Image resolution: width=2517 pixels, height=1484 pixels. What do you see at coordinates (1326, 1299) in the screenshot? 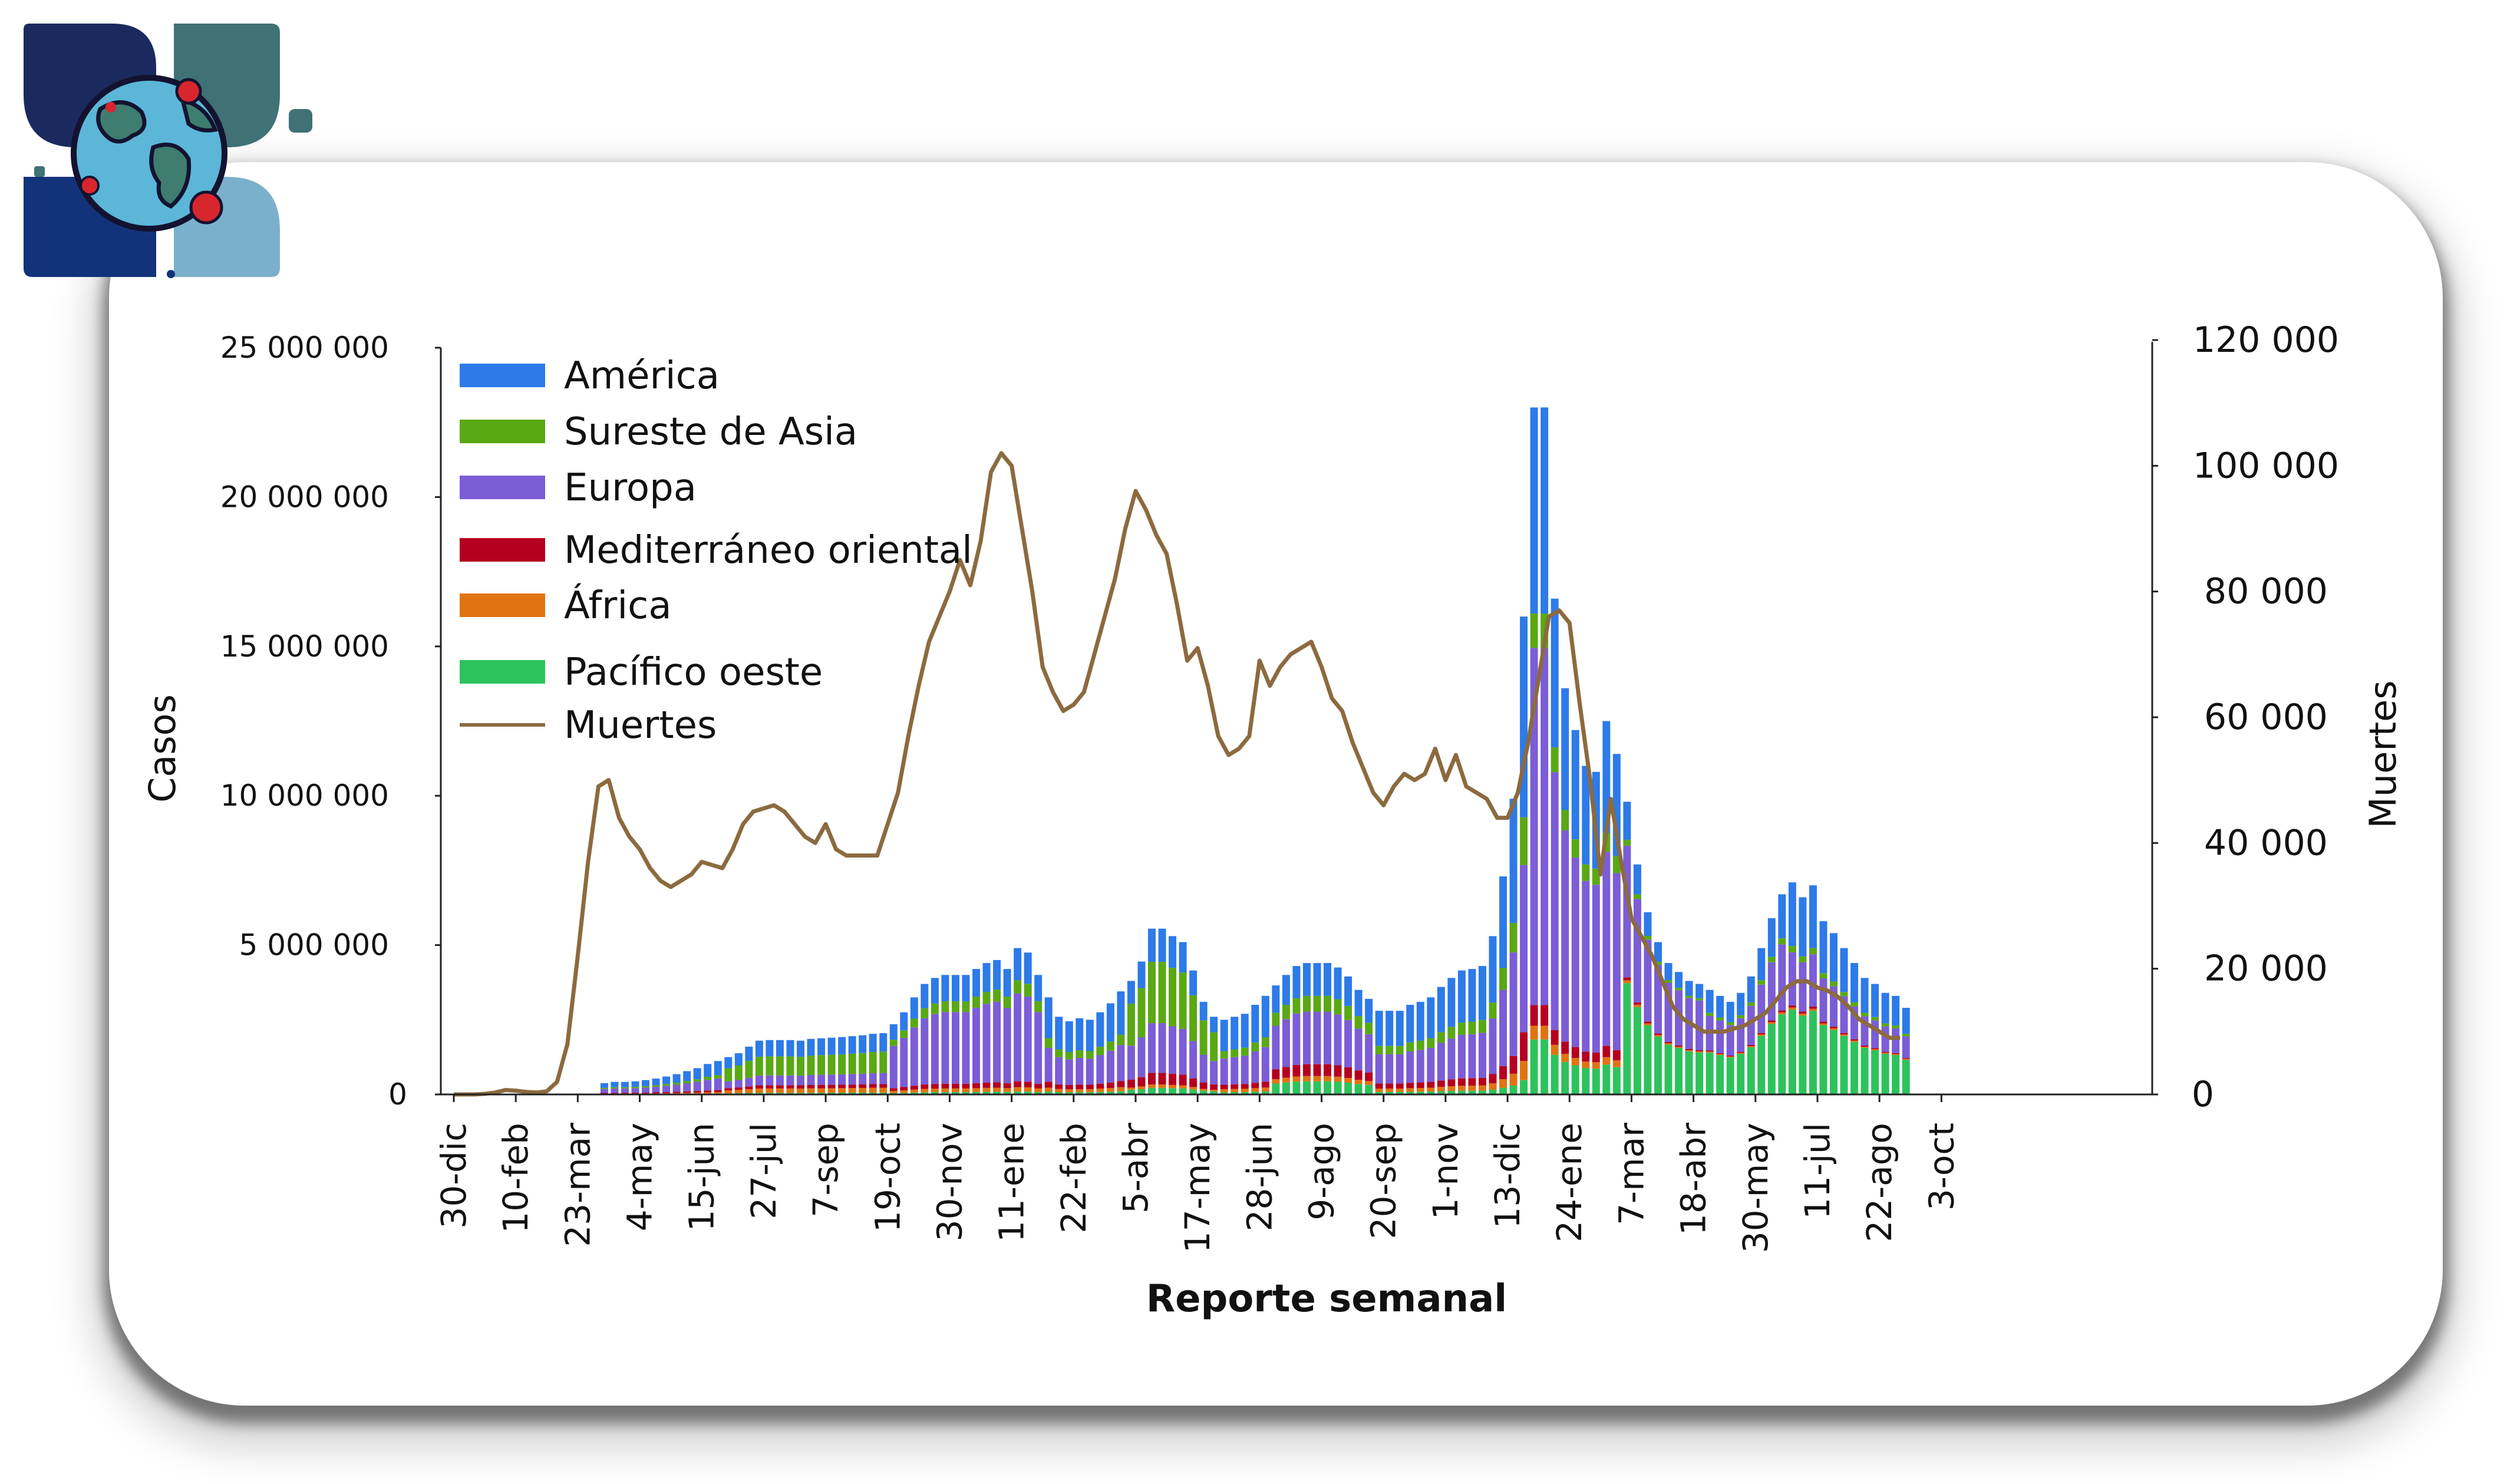
I see `x-axis-title: Reporte semanal` at bounding box center [1326, 1299].